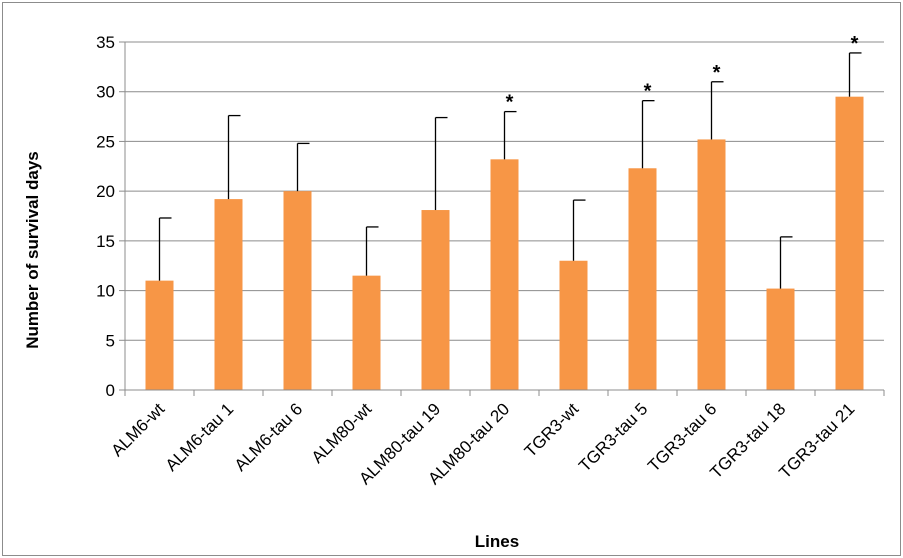 The height and width of the screenshot is (558, 903). What do you see at coordinates (497, 541) in the screenshot?
I see `x-axis-title: Lines` at bounding box center [497, 541].